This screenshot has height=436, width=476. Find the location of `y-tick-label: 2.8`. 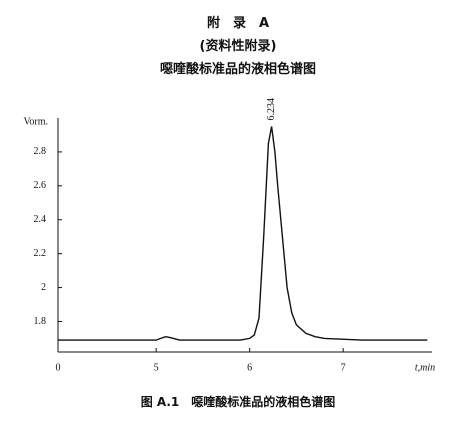

y-tick-label: 2.8 is located at coordinates (40, 151).